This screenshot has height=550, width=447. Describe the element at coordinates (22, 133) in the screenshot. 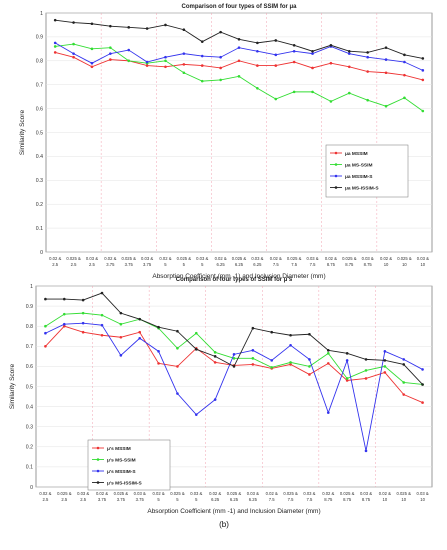

I see `y-axis-label: Similarity Score` at that location.